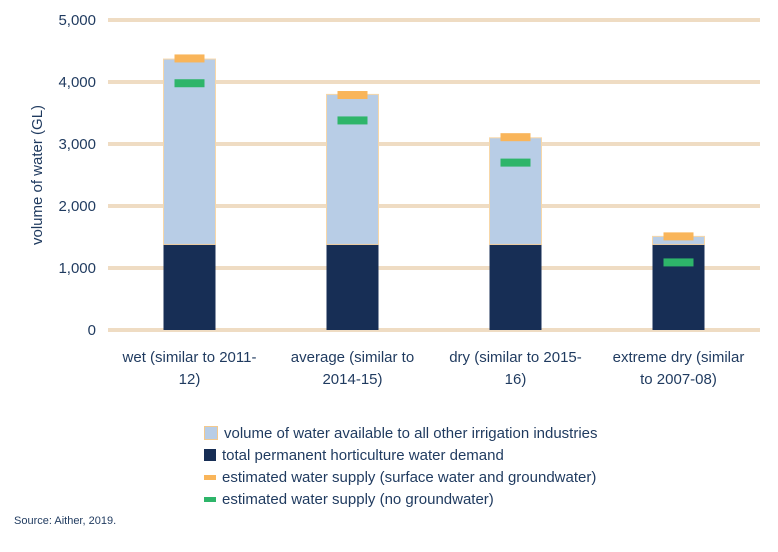 The height and width of the screenshot is (552, 778). Describe the element at coordinates (77, 20) in the screenshot. I see `y-tick-label: 5,000` at that location.